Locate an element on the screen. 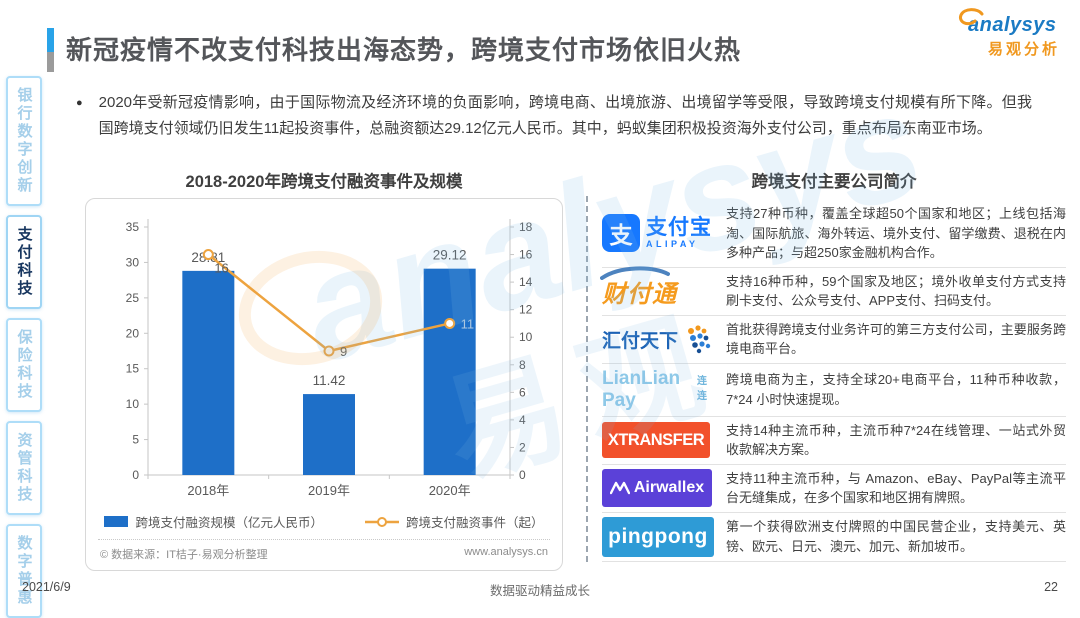  brand-cn-label: 易观分析 is located at coordinates (1023, 49).